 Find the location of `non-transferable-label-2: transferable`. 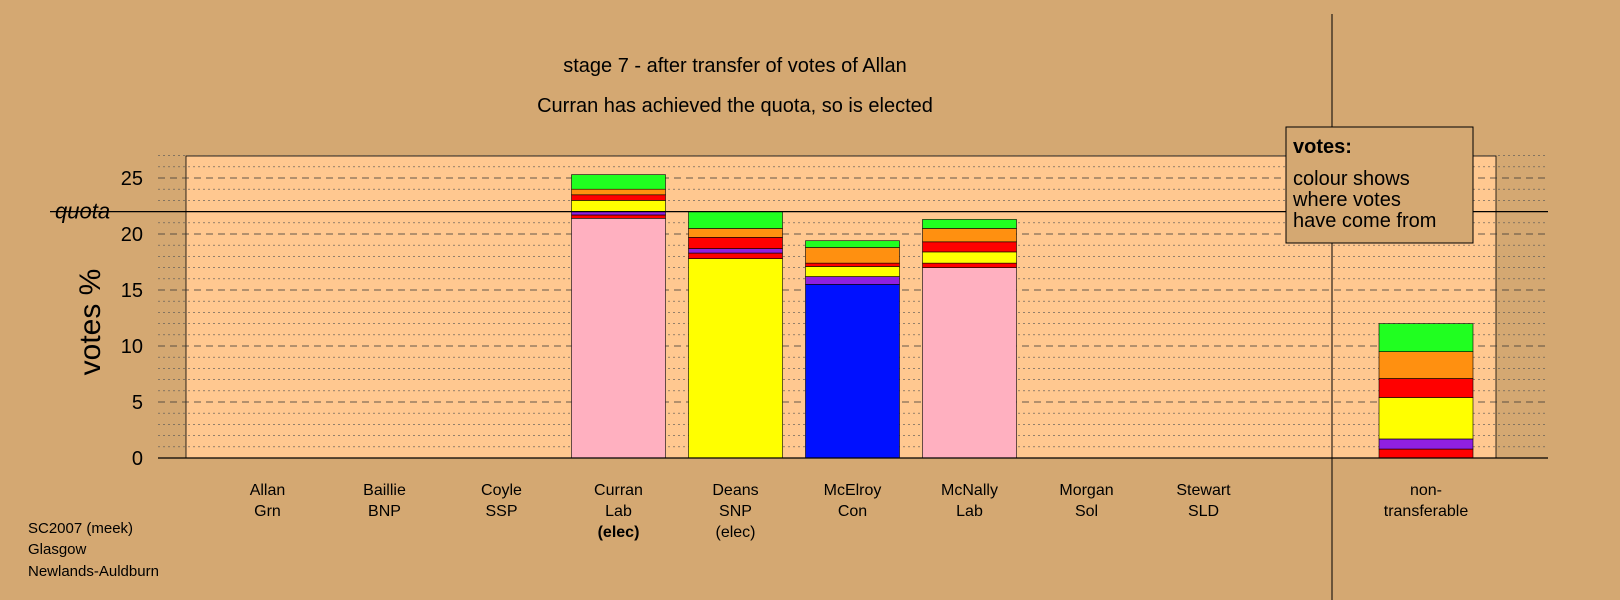

non-transferable-label-2: transferable is located at coordinates (1426, 511).